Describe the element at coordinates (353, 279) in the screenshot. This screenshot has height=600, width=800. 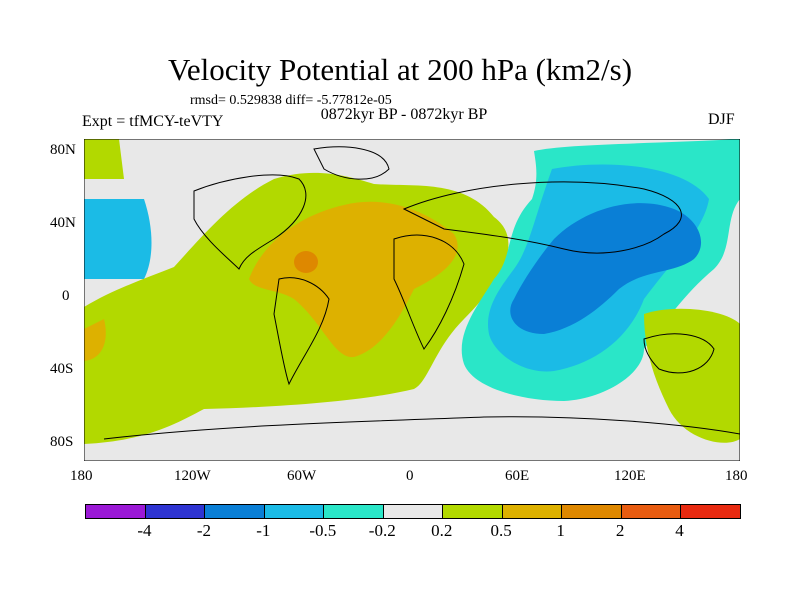
I see `orange-core` at that location.